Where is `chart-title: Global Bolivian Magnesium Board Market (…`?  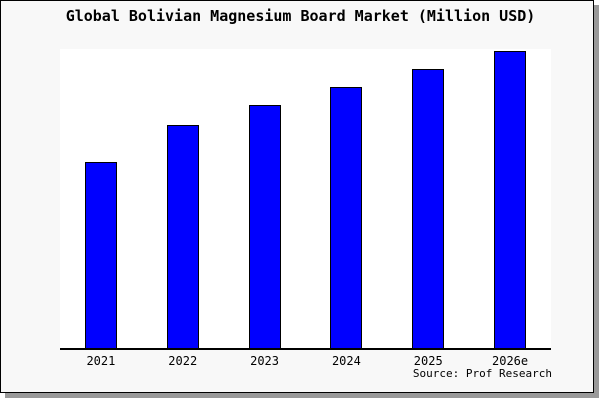
chart-title: Global Bolivian Magnesium Board Market (… is located at coordinates (300, 16).